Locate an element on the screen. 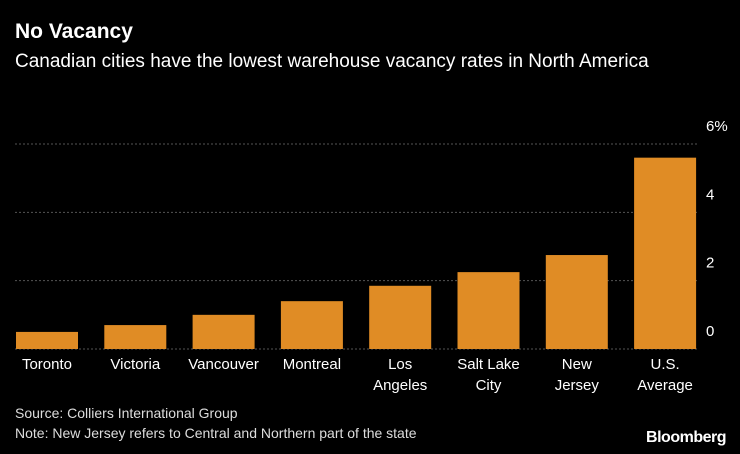 The height and width of the screenshot is (454, 740). x-tick-label: Toronto is located at coordinates (47, 364).